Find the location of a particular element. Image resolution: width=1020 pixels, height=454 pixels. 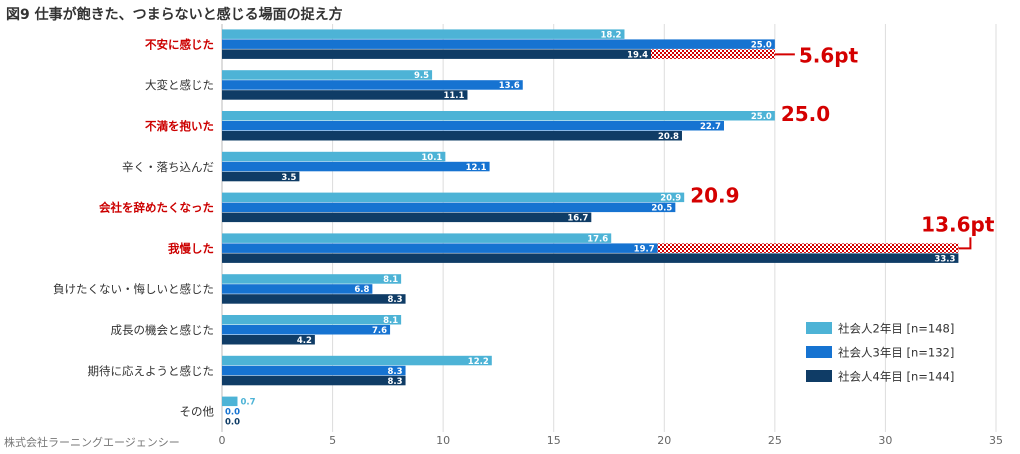

bar-value-label: 17.6 is located at coordinates (597, 239).